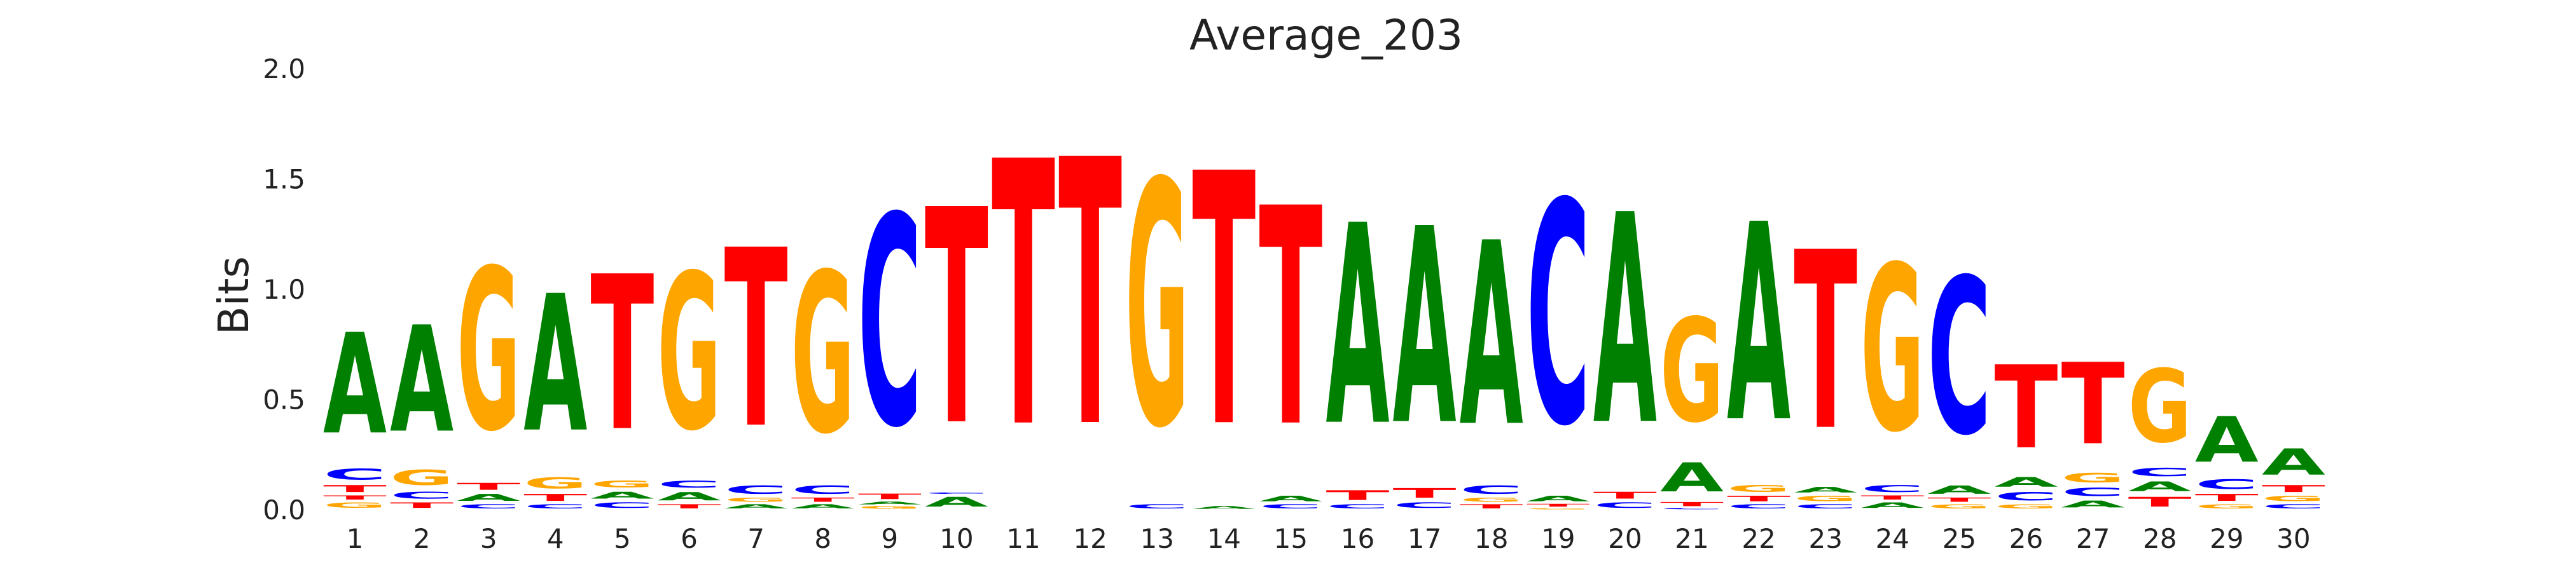  Describe the element at coordinates (284, 510) in the screenshot. I see `y-tick-label: 0.0` at that location.